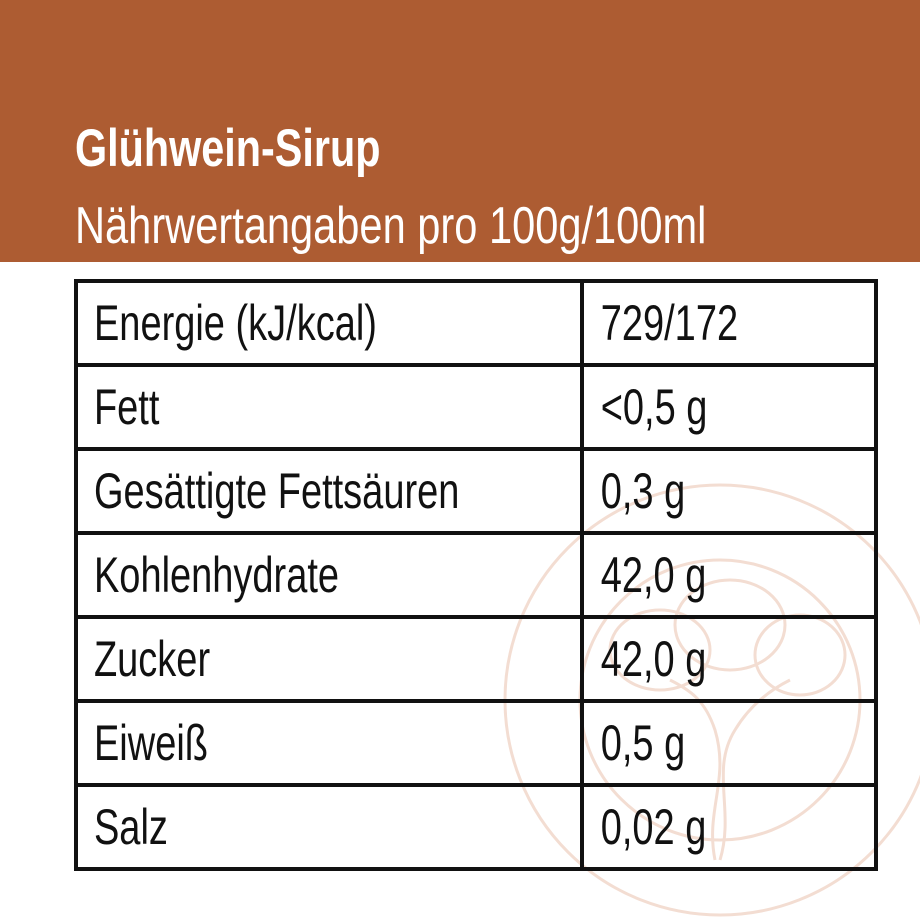 The width and height of the screenshot is (920, 920). What do you see at coordinates (126, 407) in the screenshot?
I see `nutrient-label: Fett` at bounding box center [126, 407].